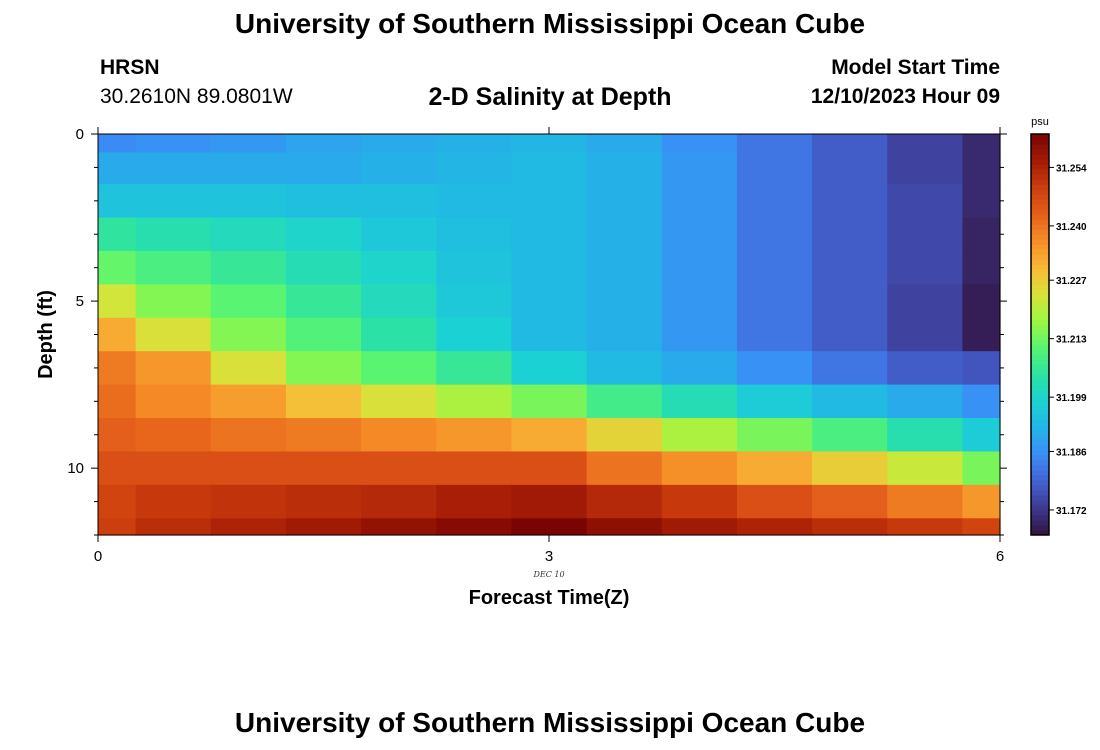 The height and width of the screenshot is (750, 1100). What do you see at coordinates (80, 134) in the screenshot?
I see `y-tick-label: 0` at bounding box center [80, 134].